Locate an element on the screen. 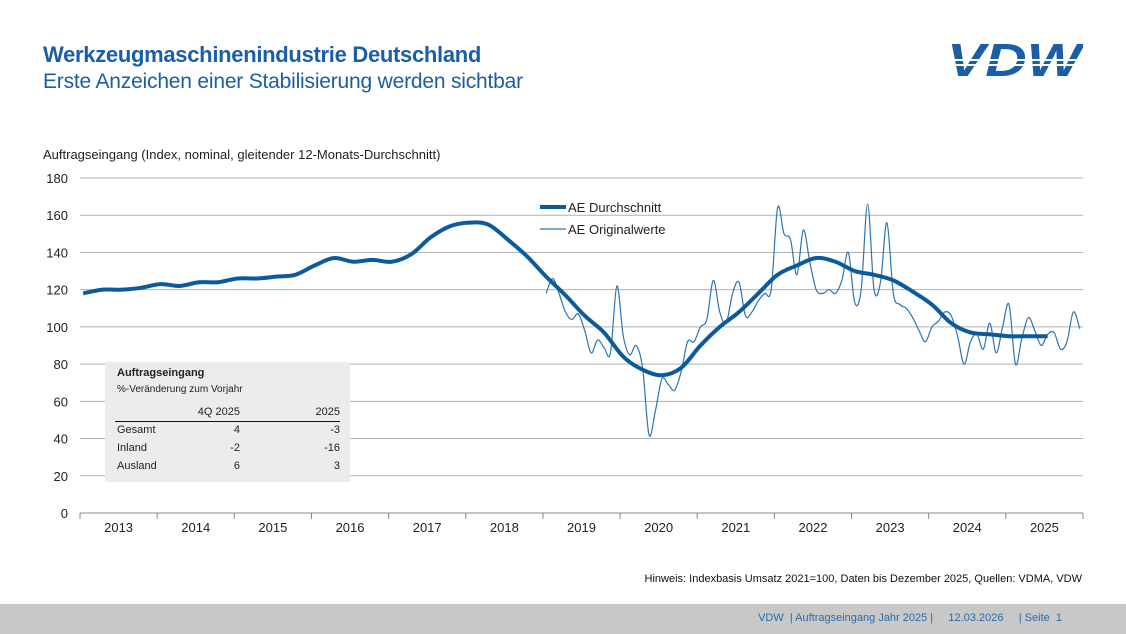 The image size is (1126, 634). x-tick-label: 2017 is located at coordinates (427, 527).